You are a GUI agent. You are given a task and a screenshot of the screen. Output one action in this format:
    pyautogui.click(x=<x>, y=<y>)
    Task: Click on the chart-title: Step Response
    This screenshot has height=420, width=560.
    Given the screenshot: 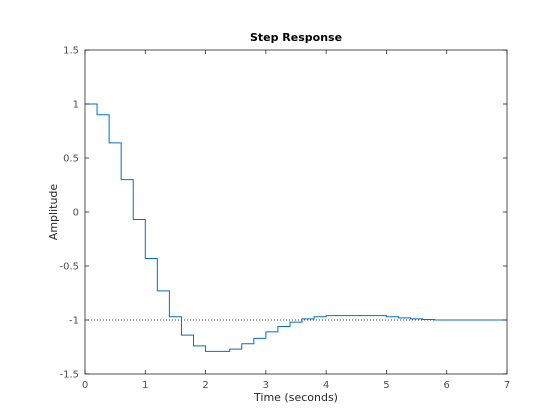 What is the action you would take?
    pyautogui.click(x=296, y=37)
    